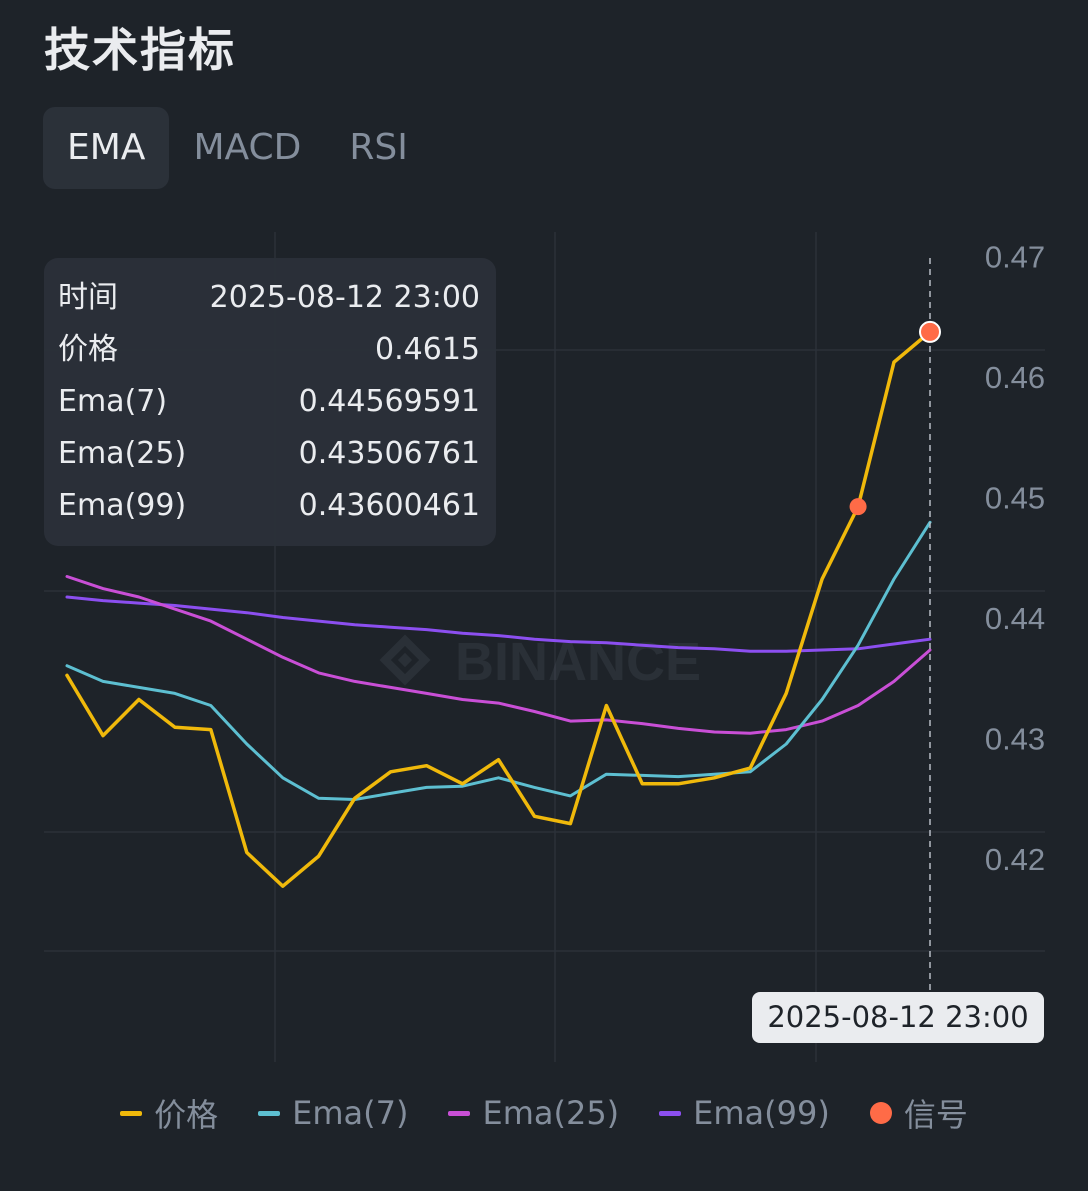  I want to click on legend-label: Ema(25), so click(551, 1113).